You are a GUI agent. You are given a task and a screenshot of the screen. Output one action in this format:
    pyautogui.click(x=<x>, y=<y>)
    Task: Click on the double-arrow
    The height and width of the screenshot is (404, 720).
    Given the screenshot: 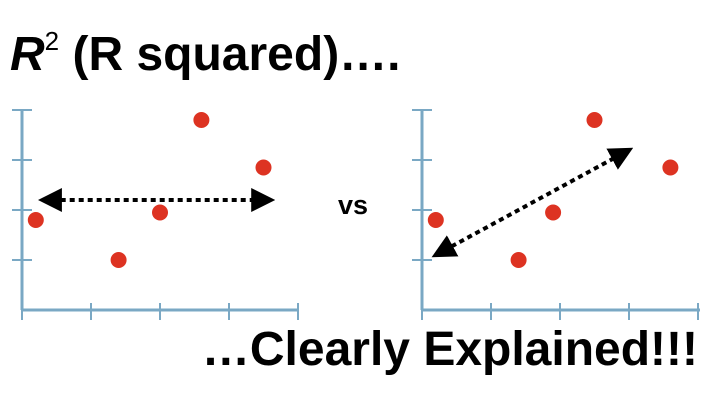 What is the action you would take?
    pyautogui.click(x=532, y=202)
    